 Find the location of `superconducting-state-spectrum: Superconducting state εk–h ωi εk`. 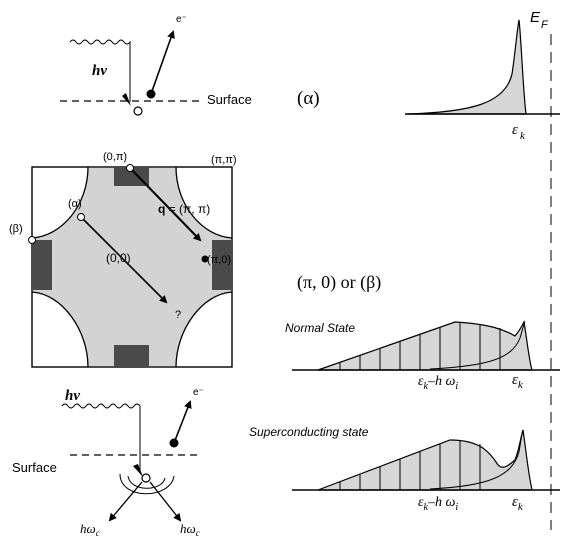

superconducting-state-spectrum: Superconducting state εk–h ωi εk is located at coordinates (404, 469).